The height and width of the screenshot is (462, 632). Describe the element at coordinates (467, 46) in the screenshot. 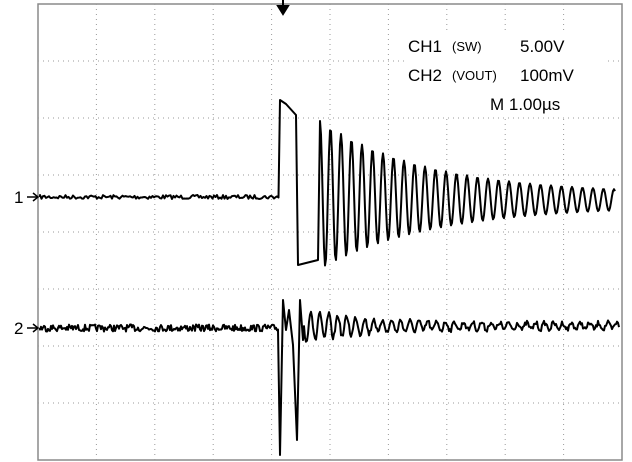

I see `ch1-source: (SW)` at that location.